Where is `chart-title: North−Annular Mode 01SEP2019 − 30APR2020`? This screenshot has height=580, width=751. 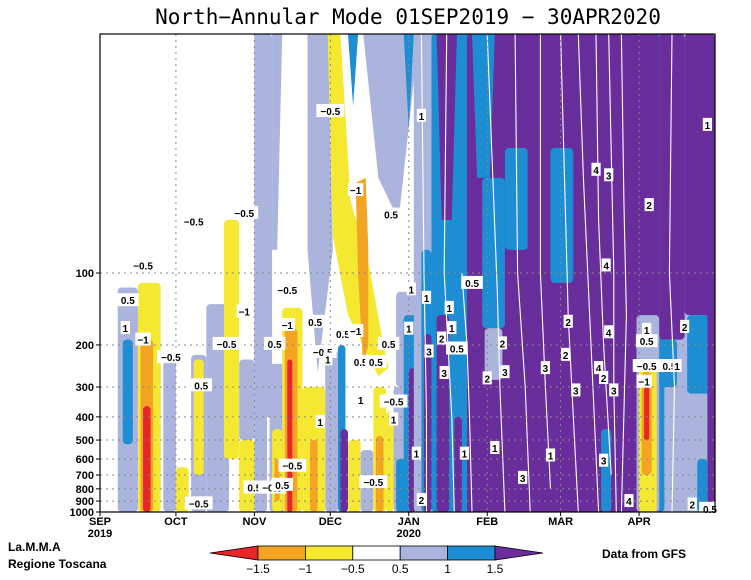 chart-title: North−Annular Mode 01SEP2019 − 30APR2020 is located at coordinates (408, 17).